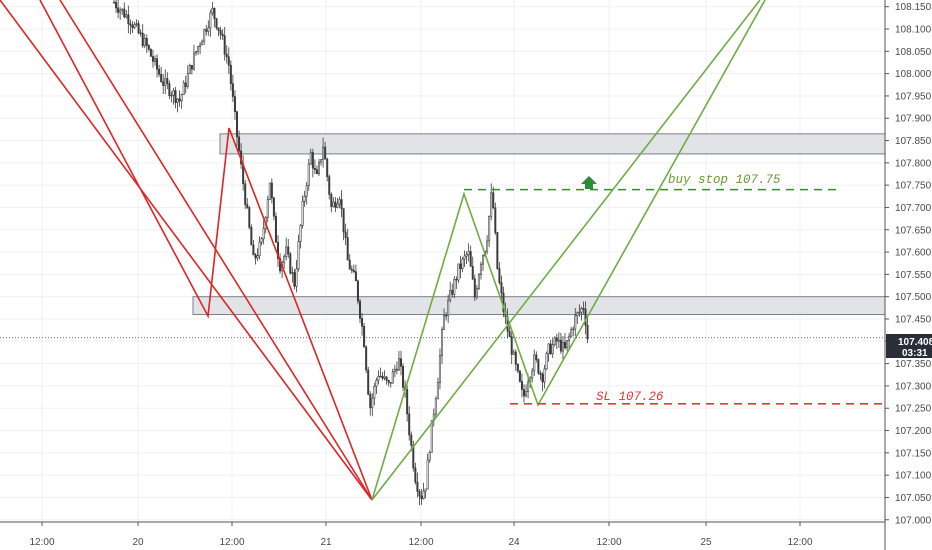 Image resolution: width=932 pixels, height=550 pixels. I want to click on stop-loss-label: SL 107.26, so click(630, 397).